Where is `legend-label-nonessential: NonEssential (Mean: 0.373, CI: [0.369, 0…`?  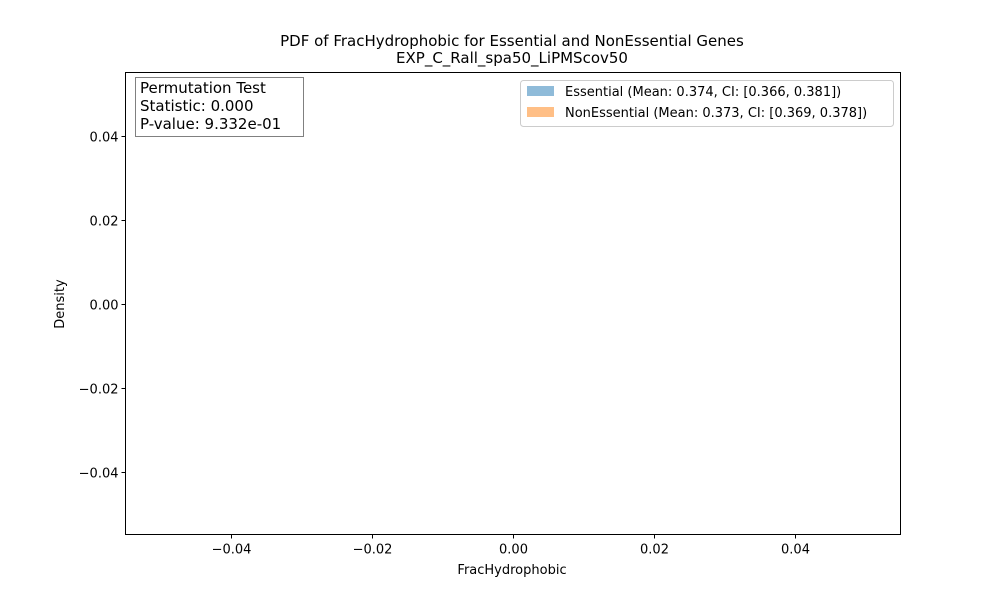
legend-label-nonessential: NonEssential (Mean: 0.373, CI: [0.369, 0… is located at coordinates (716, 113).